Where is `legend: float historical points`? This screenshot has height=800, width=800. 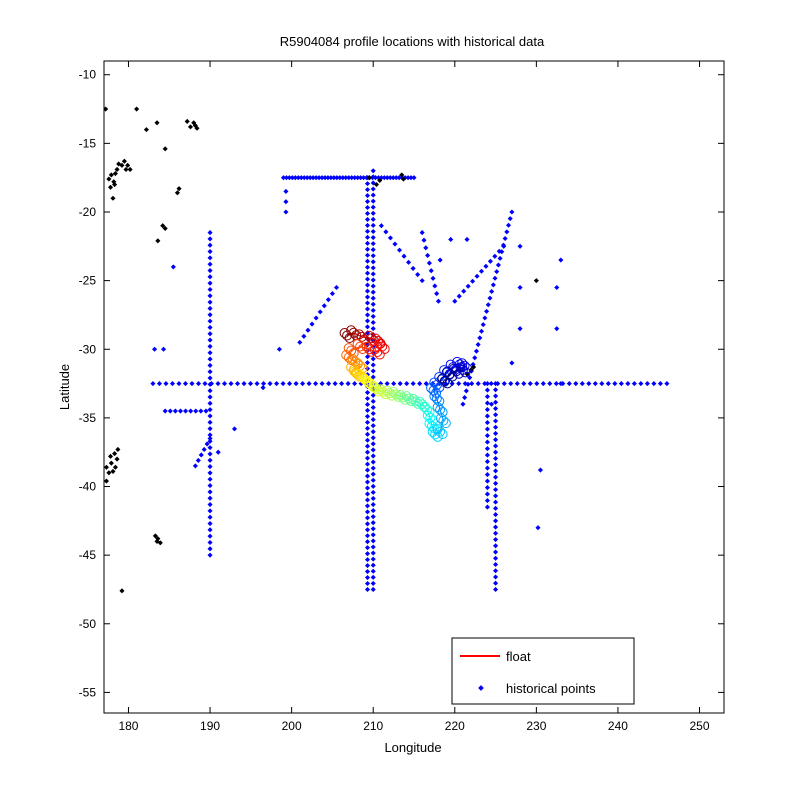 legend: float historical points is located at coordinates (543, 671).